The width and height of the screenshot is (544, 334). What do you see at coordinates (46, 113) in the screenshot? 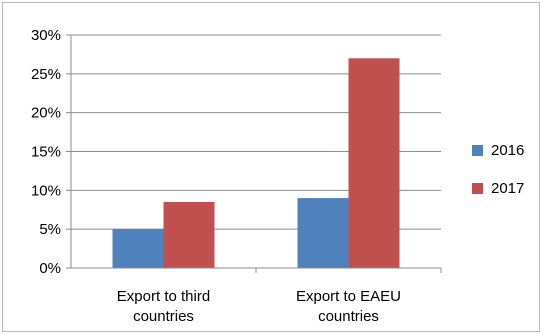
I see `y-tick-label: 20%` at bounding box center [46, 113].